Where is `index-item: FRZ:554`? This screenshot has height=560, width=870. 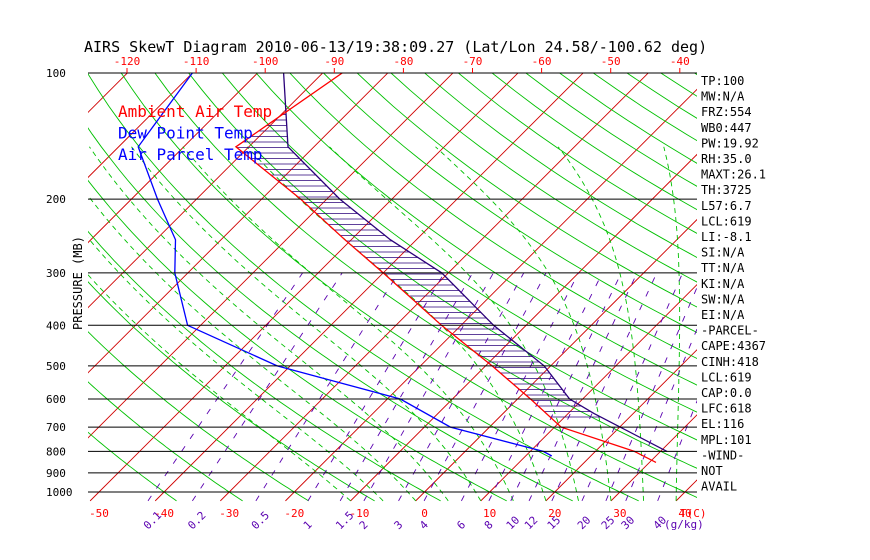 index-item: FRZ:554 is located at coordinates (726, 112).